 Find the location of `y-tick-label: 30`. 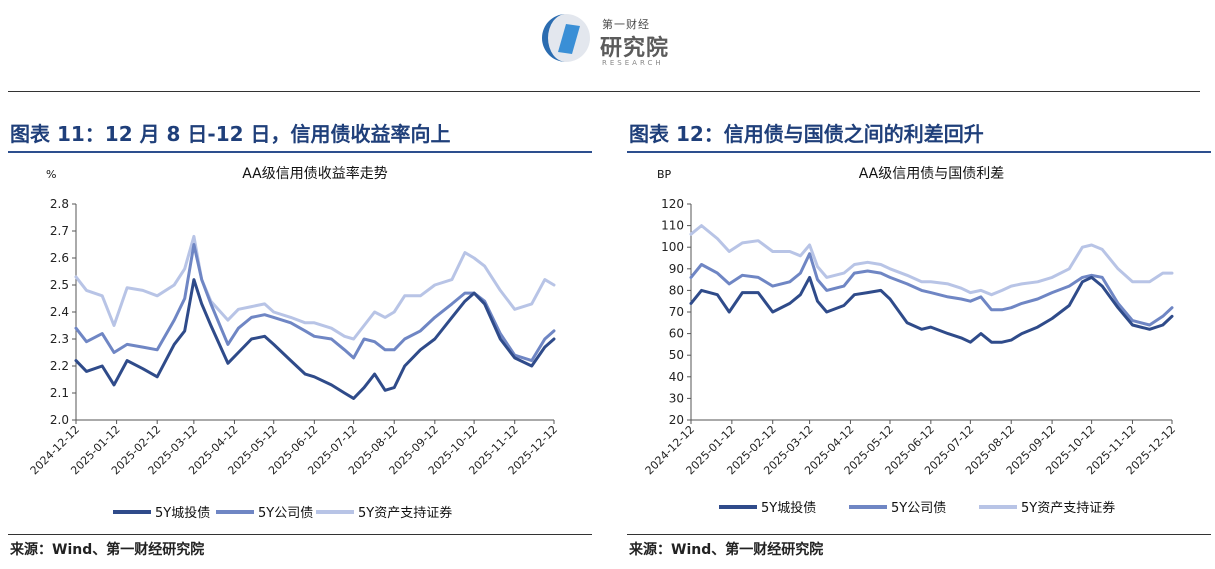

y-tick-label: 30 is located at coordinates (676, 398).